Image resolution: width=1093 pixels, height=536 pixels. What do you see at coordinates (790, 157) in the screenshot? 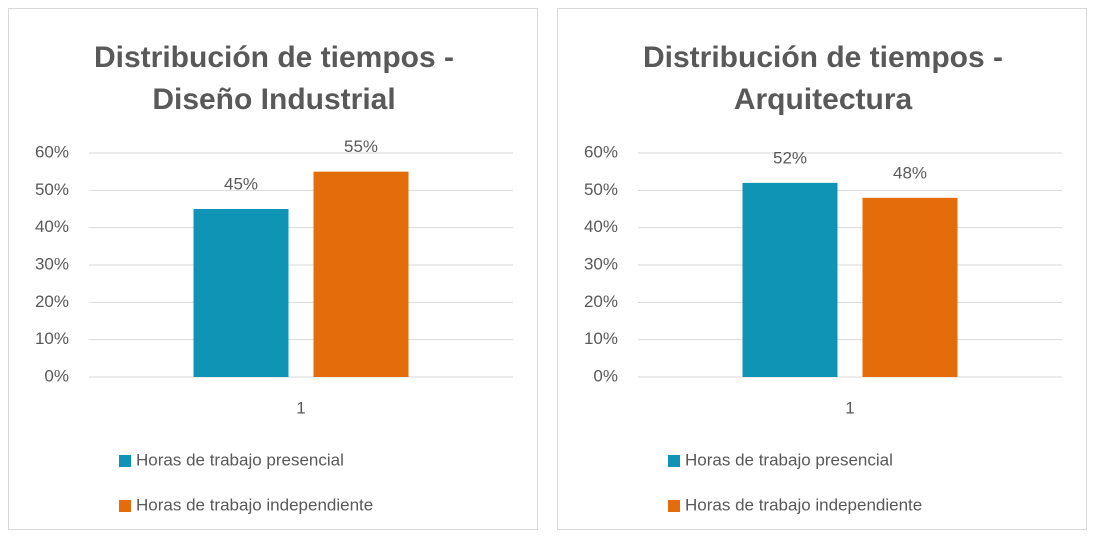
I see `value-label: 52%` at bounding box center [790, 157].